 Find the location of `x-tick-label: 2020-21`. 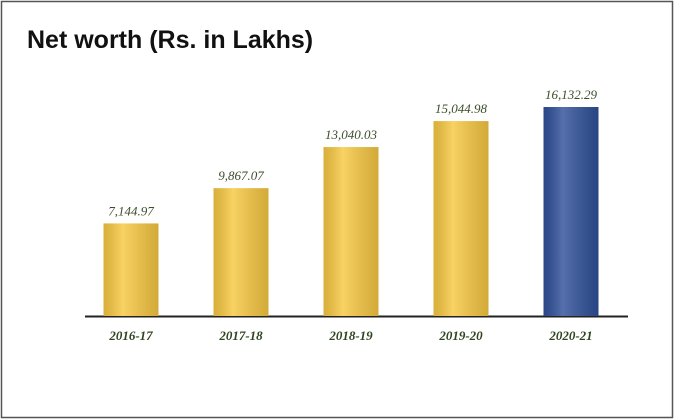

x-tick-label: 2020-21 is located at coordinates (570, 335).